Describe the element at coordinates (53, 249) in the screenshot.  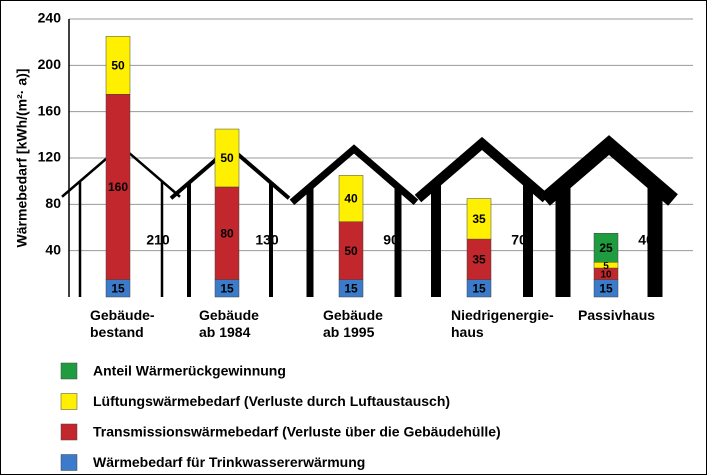
I see `y-tick-label: 40` at that location.